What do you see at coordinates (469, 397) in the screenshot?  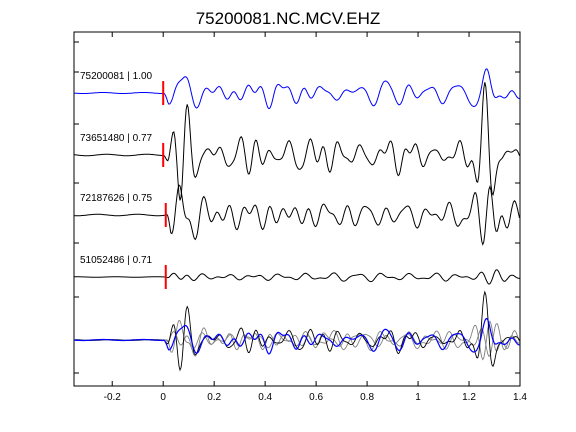 I see `x-tick-label: 1.2` at bounding box center [469, 397].